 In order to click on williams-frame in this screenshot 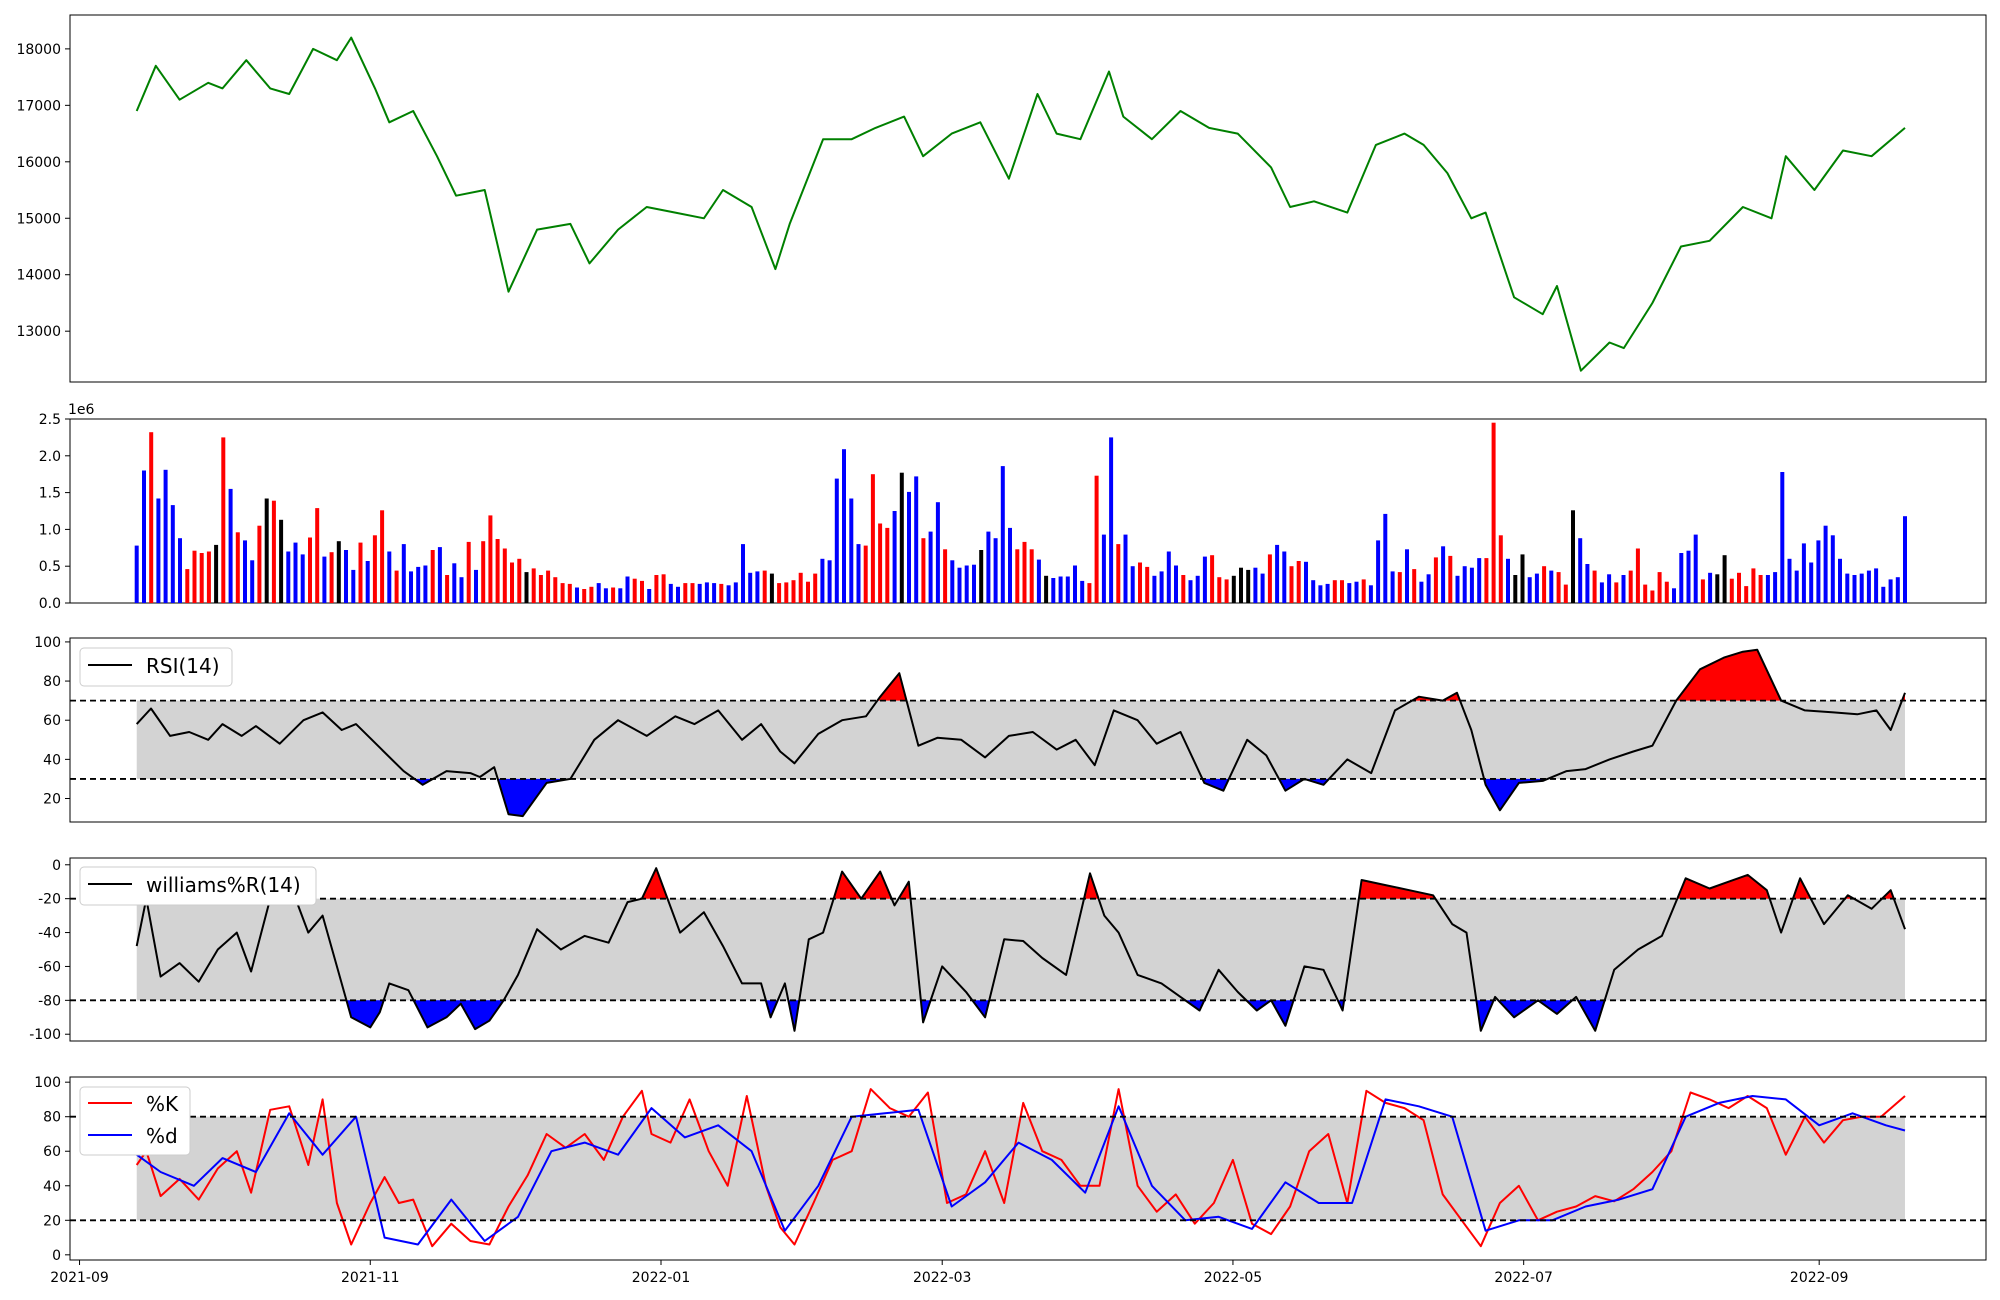, I will do `click(1028, 949)`.